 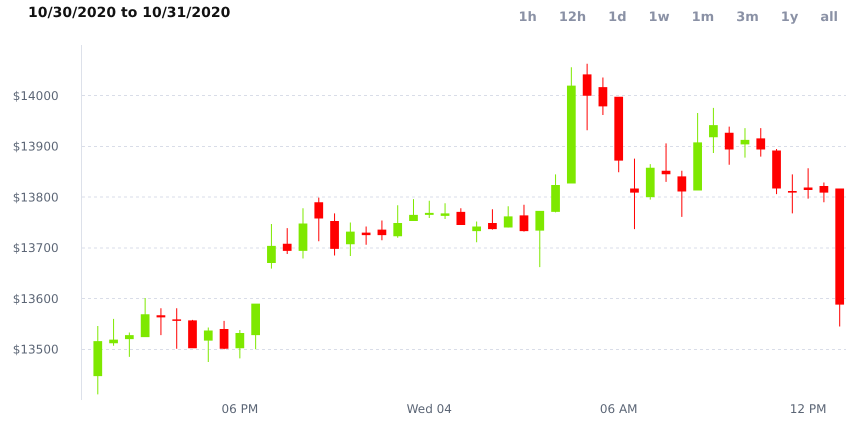 What do you see at coordinates (703, 18) in the screenshot?
I see `text: 1m` at bounding box center [703, 18].